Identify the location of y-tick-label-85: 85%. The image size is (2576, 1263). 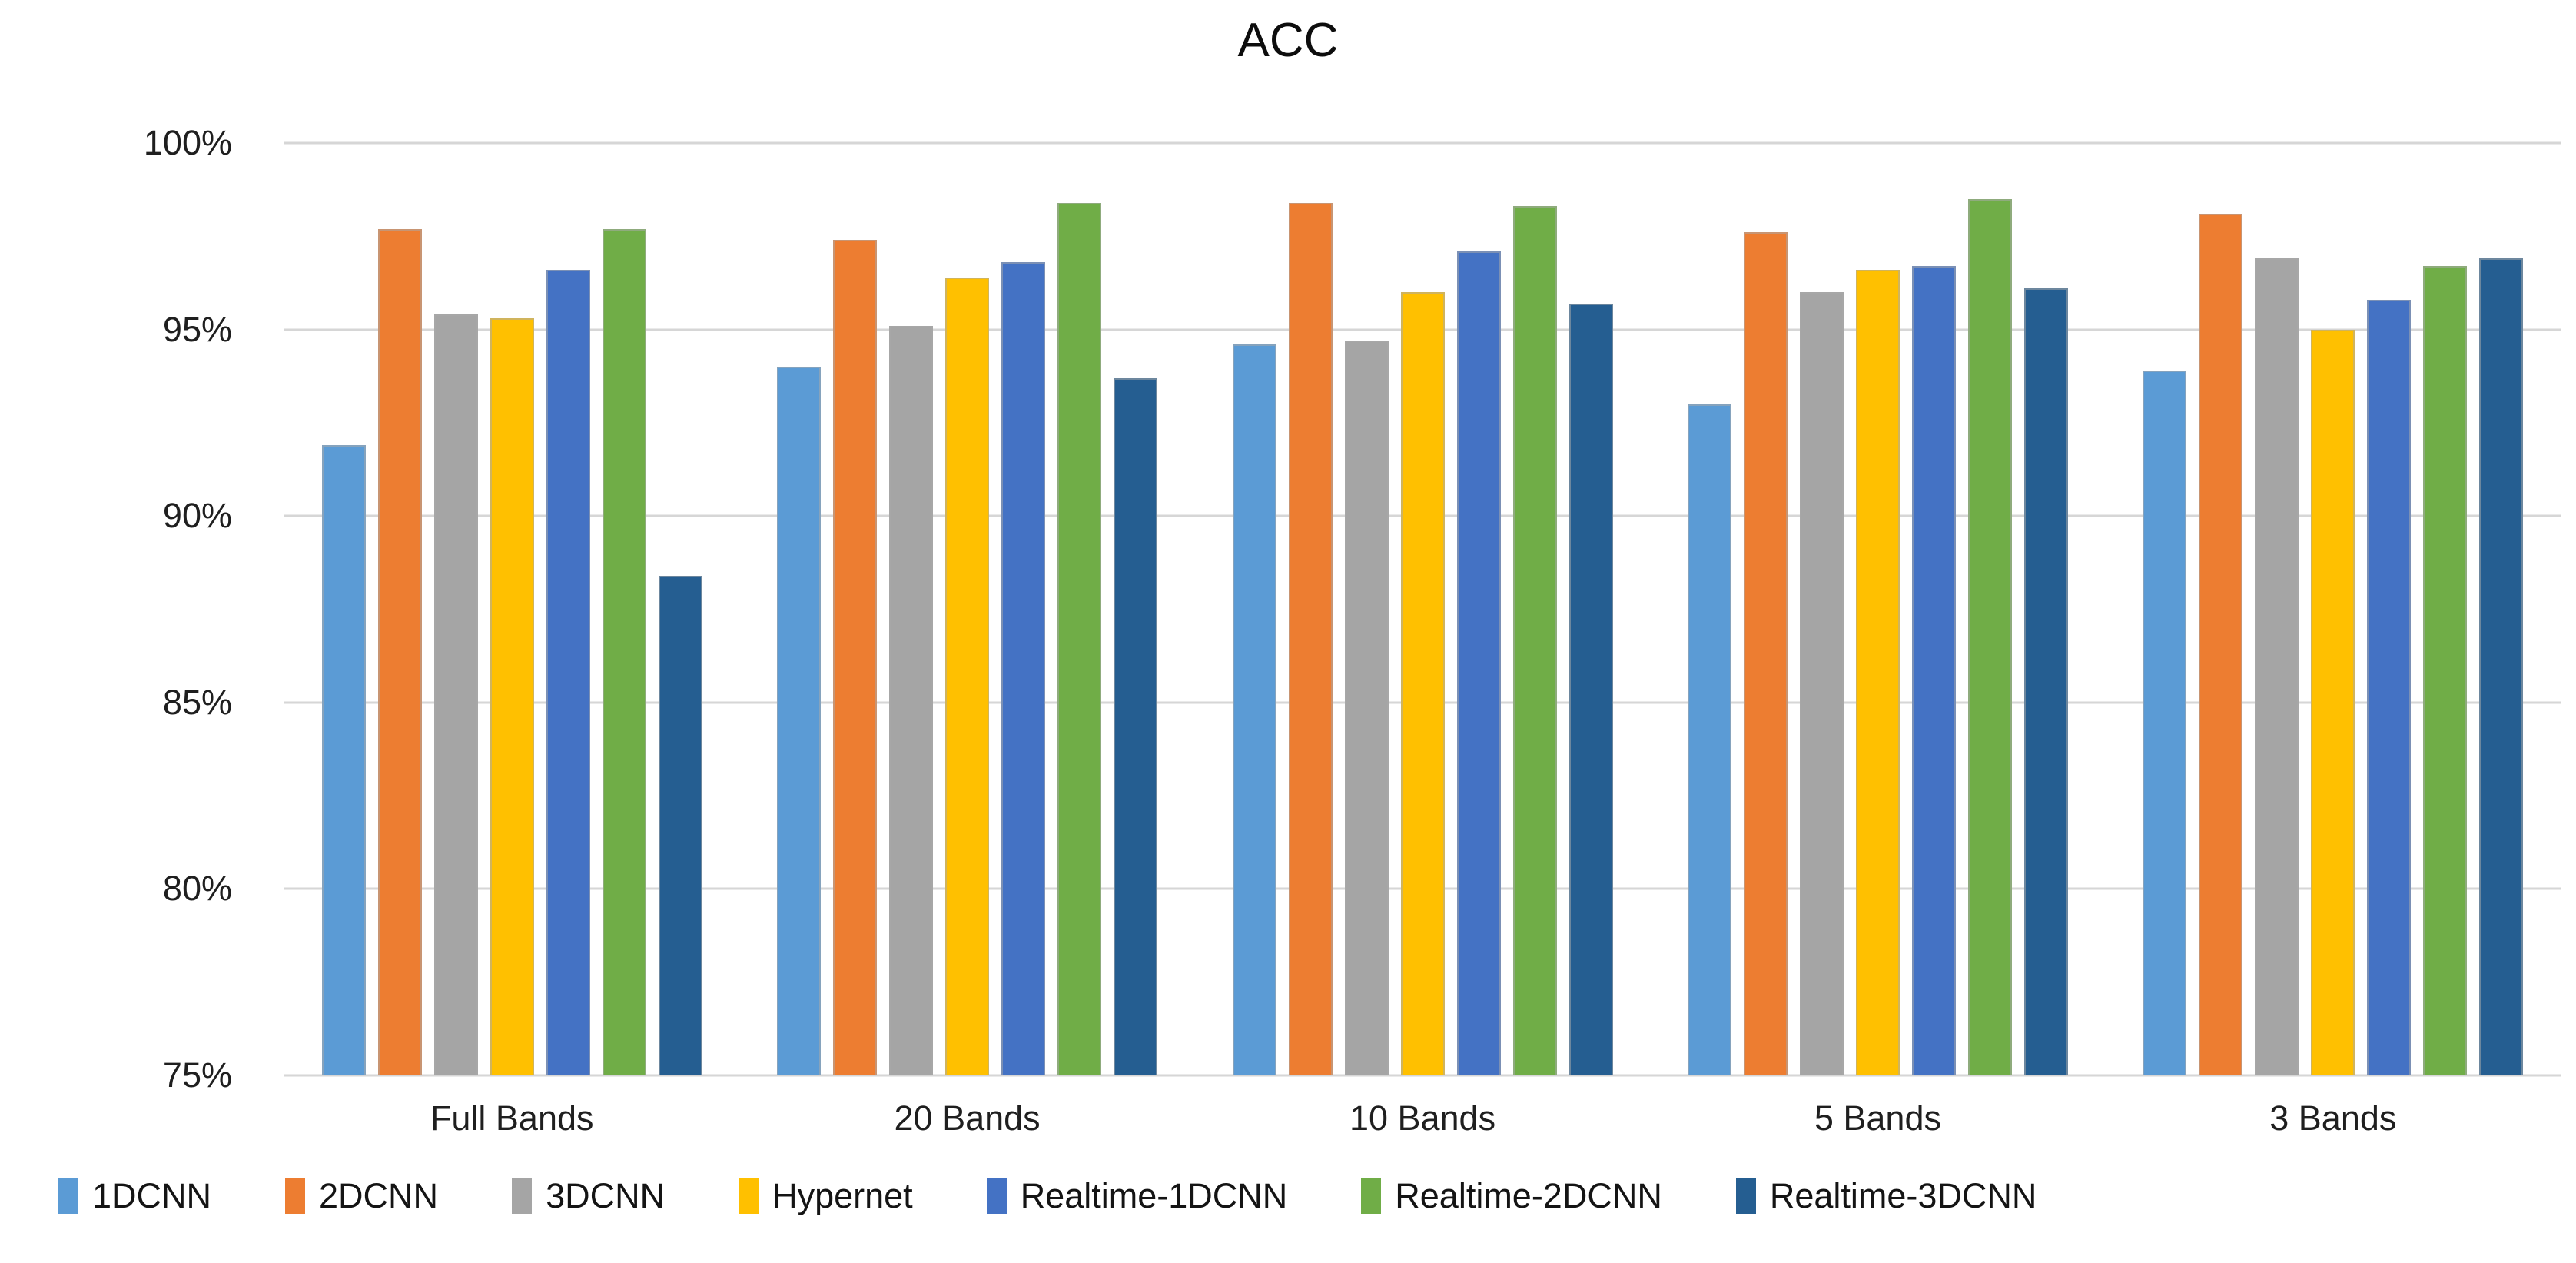
(197, 702).